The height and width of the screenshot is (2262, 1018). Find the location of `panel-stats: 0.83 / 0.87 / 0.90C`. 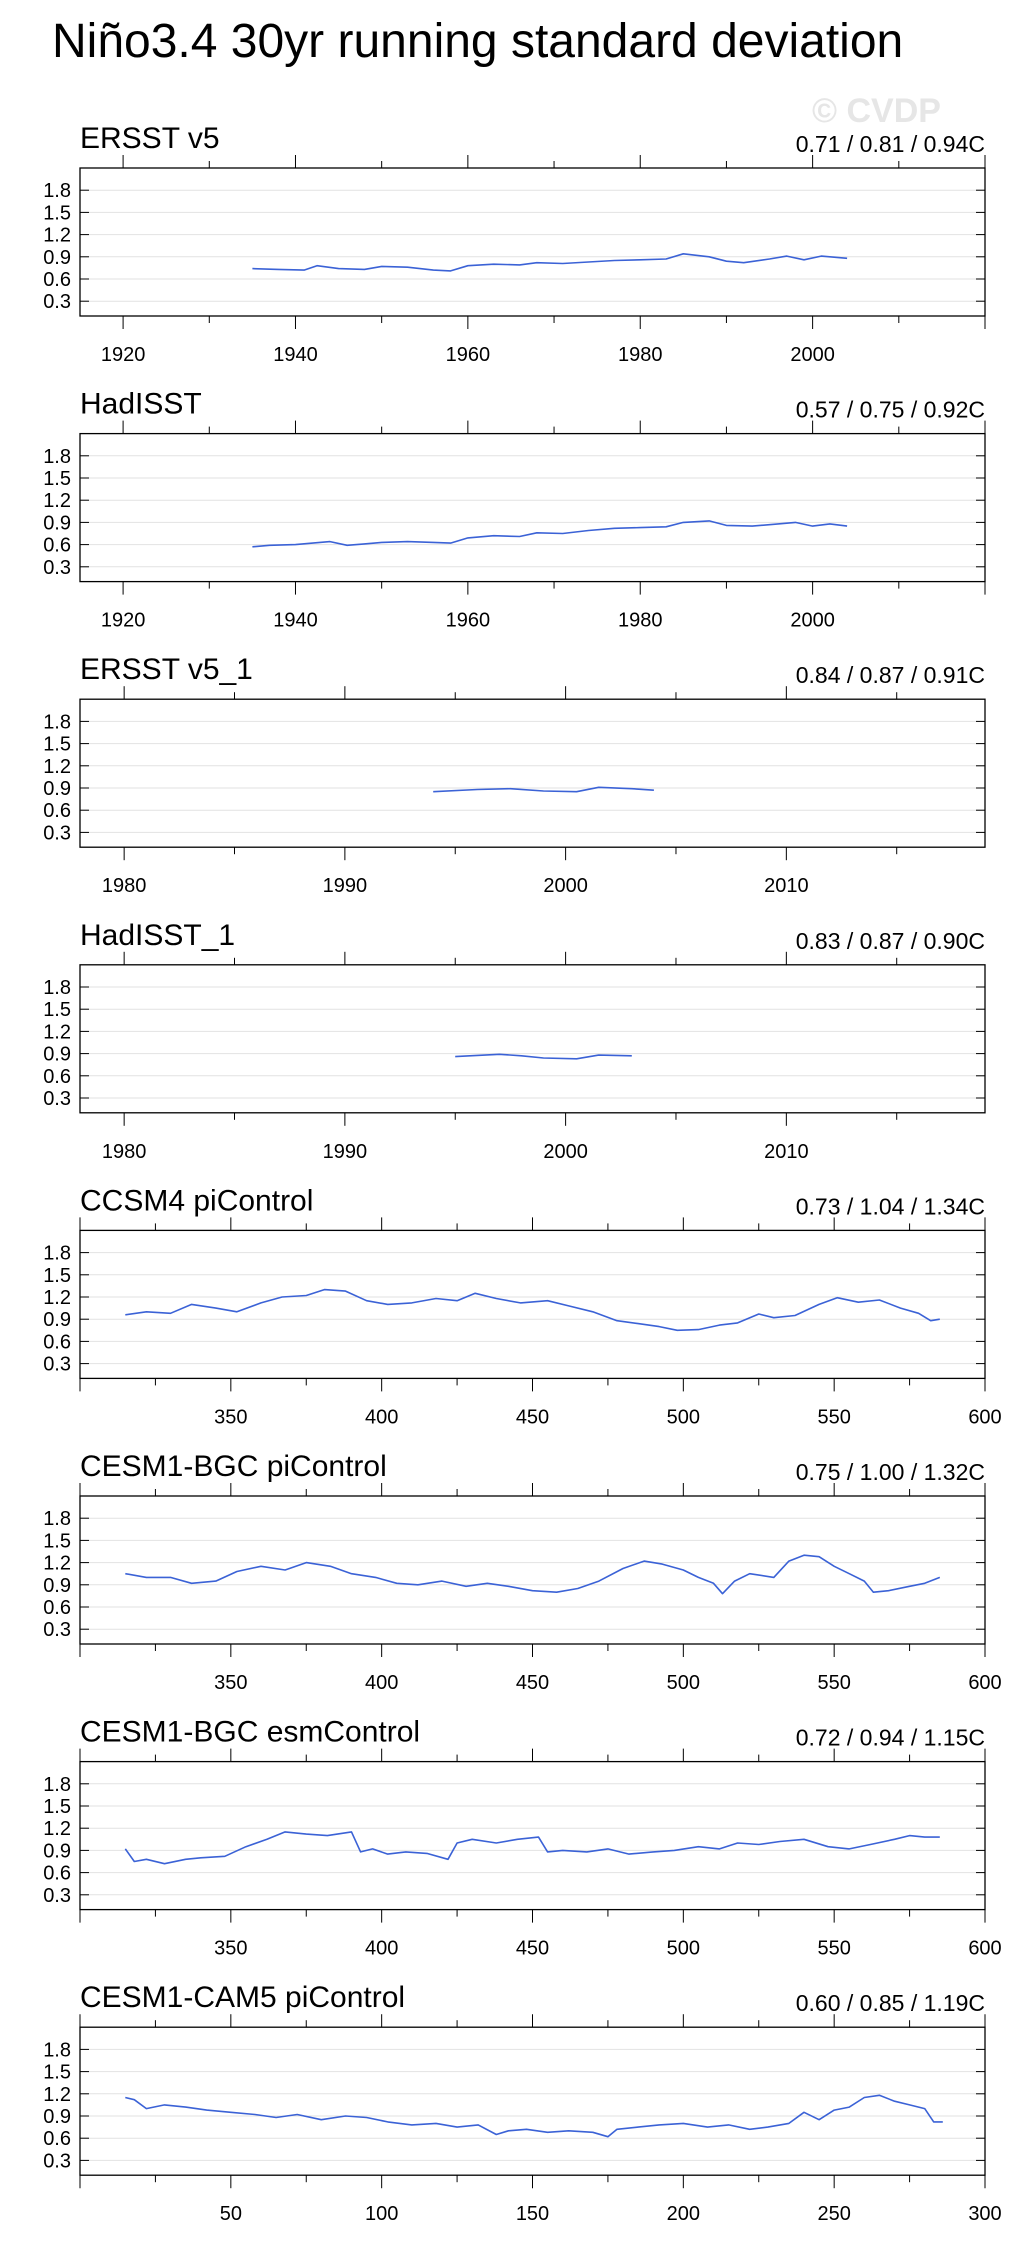

panel-stats: 0.83 / 0.87 / 0.90C is located at coordinates (890, 941).